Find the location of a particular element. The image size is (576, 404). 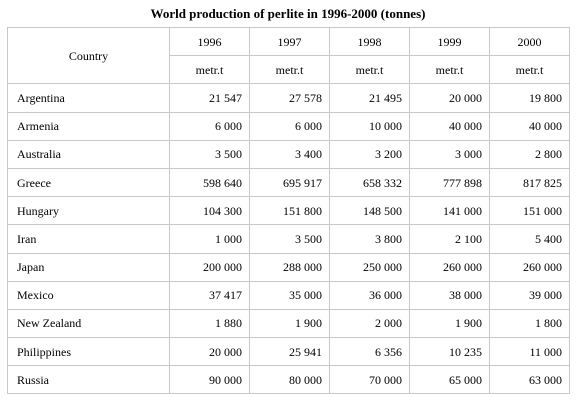

value-cell: 3 400 is located at coordinates (289, 154).